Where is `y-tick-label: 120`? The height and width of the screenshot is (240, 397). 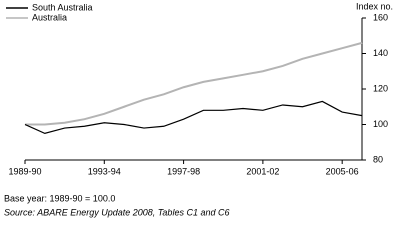 y-tick-label: 120 is located at coordinates (380, 88).